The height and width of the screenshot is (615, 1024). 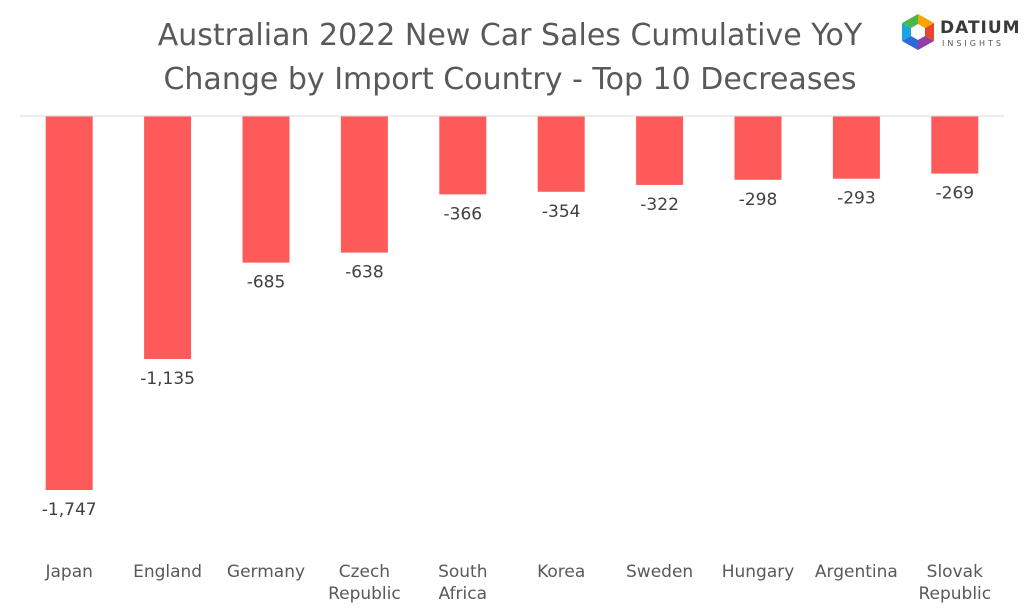 I want to click on category-label-2: Germany, so click(x=266, y=572).